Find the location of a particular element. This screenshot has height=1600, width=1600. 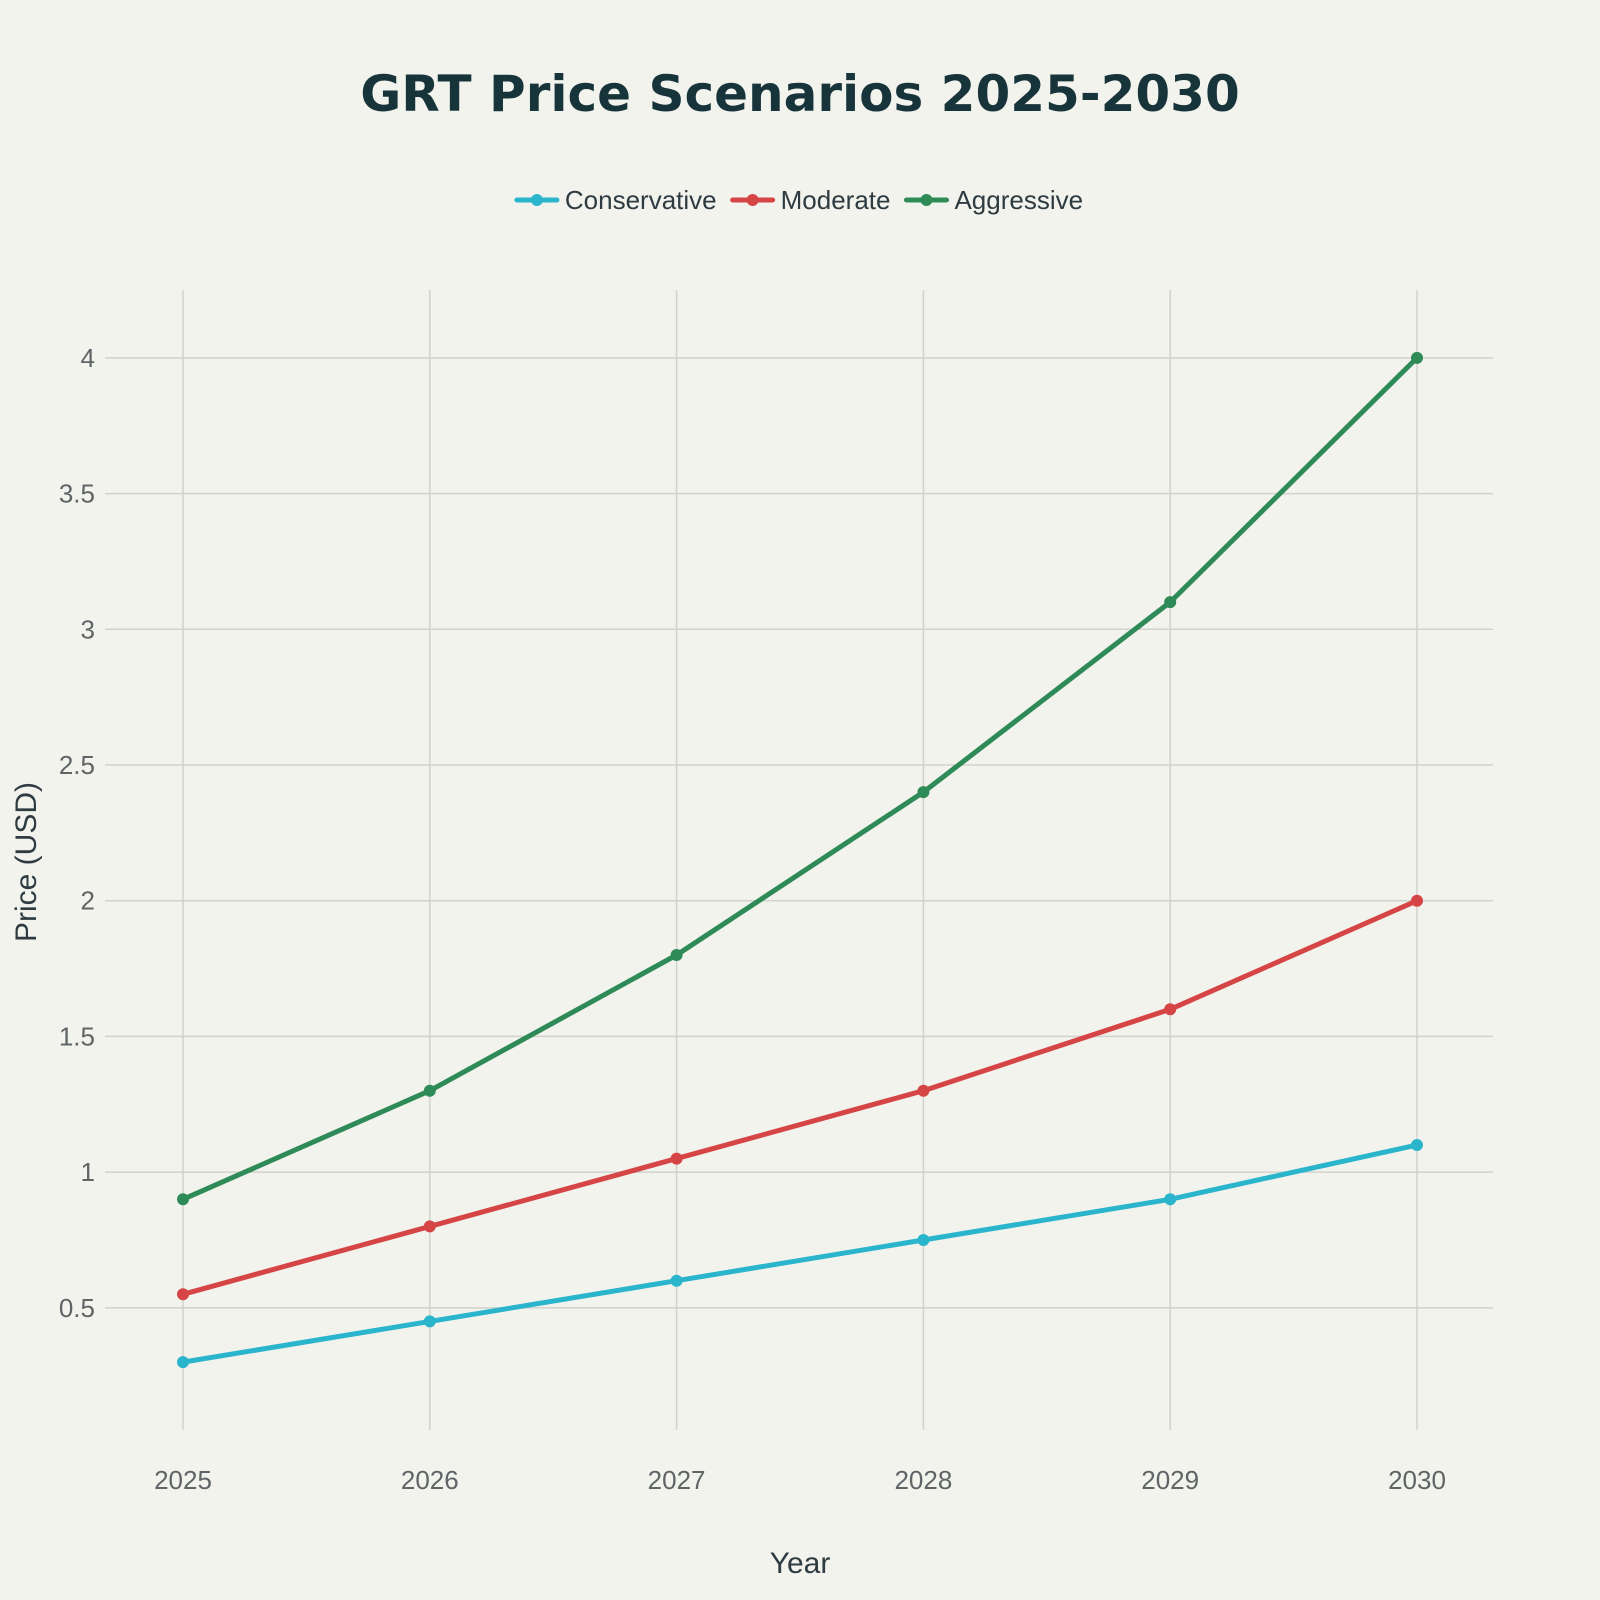

x-axis-title: Year is located at coordinates (800, 1563).